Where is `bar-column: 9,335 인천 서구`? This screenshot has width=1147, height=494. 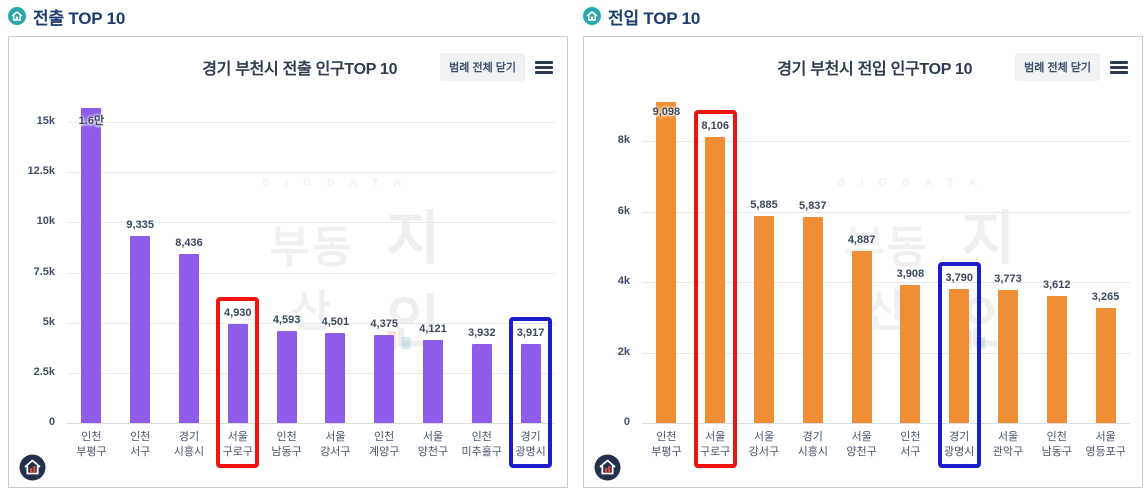 bar-column: 9,335 인천 서구 is located at coordinates (140, 279).